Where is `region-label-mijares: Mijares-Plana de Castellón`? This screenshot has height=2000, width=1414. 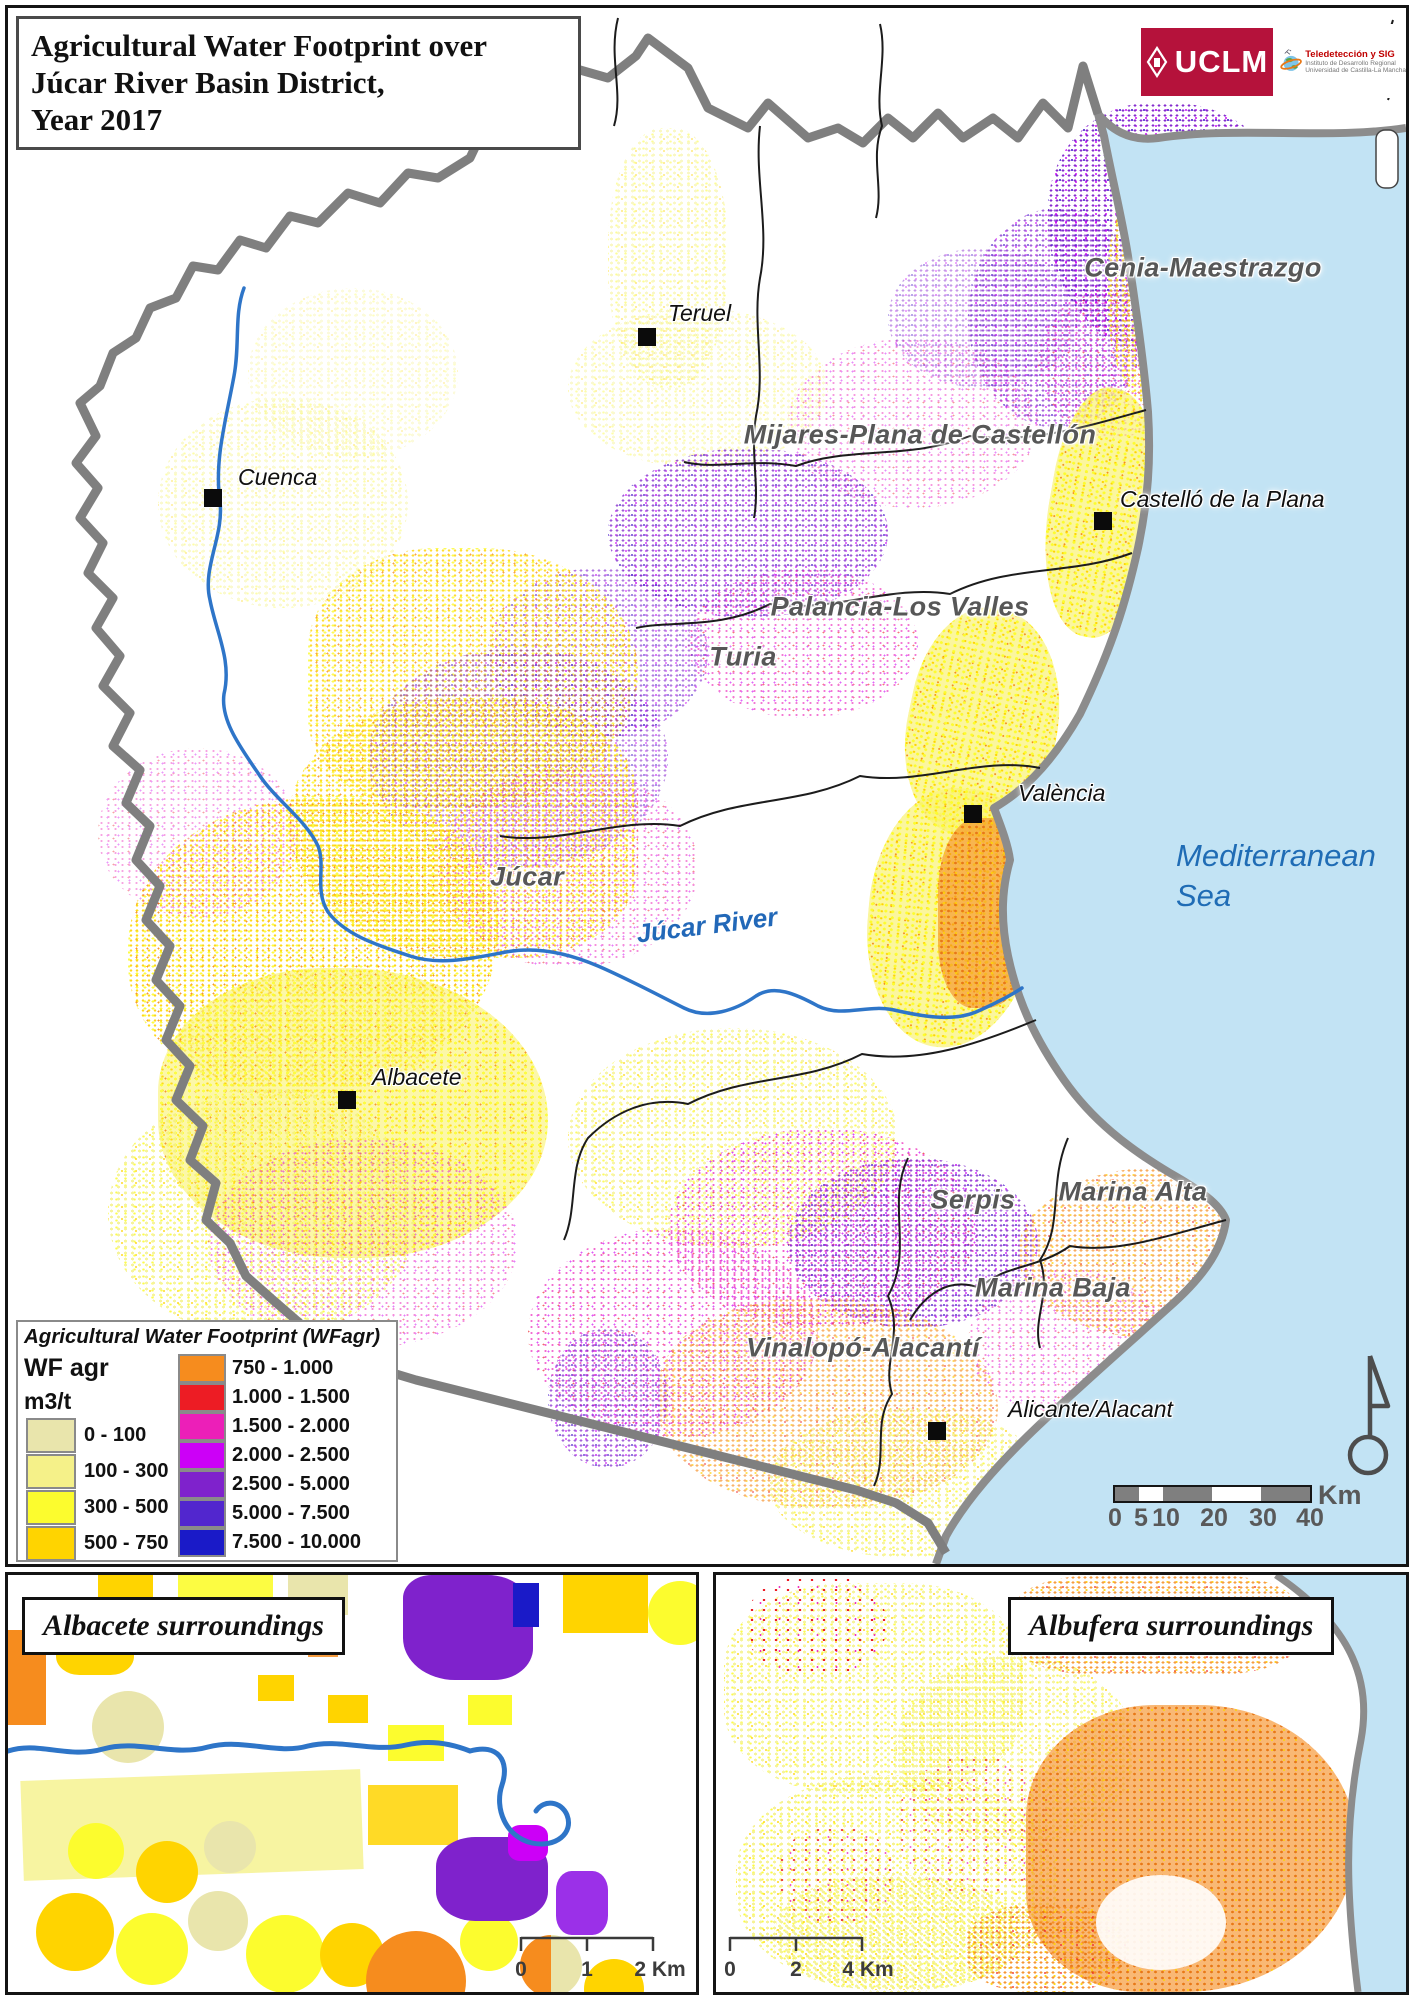 region-label-mijares: Mijares-Plana de Castellón is located at coordinates (920, 434).